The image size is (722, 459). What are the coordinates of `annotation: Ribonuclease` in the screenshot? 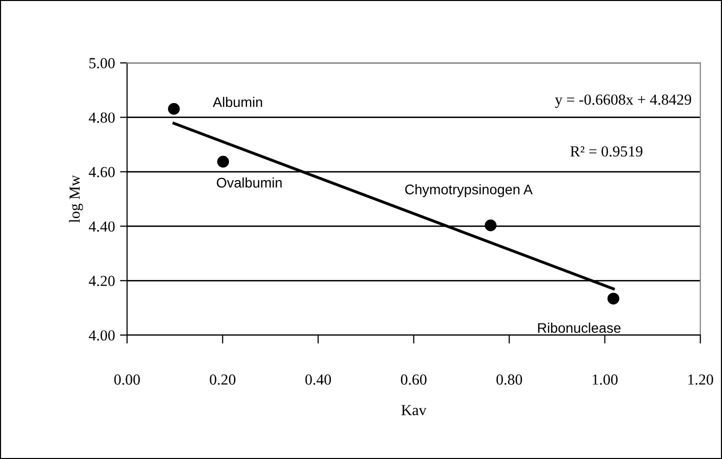 It's located at (579, 327).